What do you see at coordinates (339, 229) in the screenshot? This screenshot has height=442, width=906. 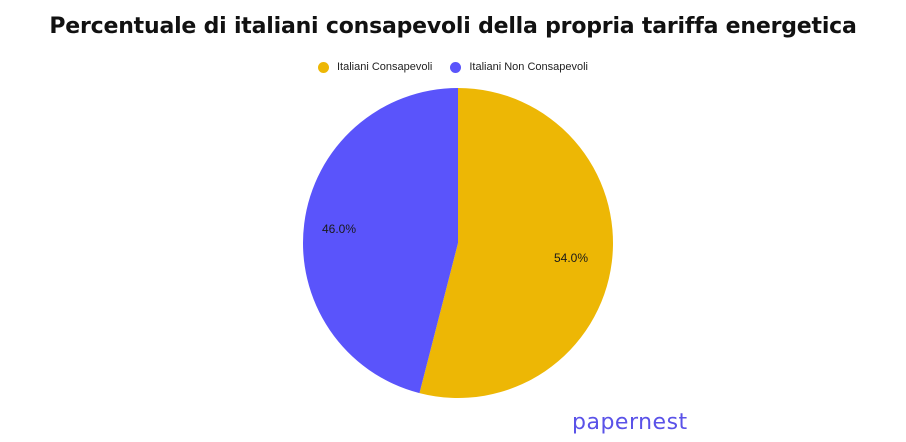 I see `slice-label-non-consapevoli: 46.0%` at bounding box center [339, 229].